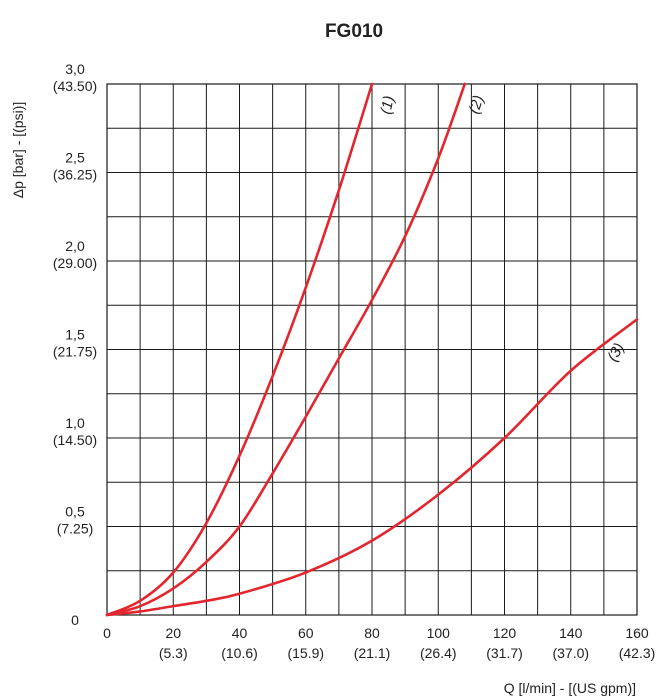 The width and height of the screenshot is (665, 698). What do you see at coordinates (616, 352) in the screenshot?
I see `curve-label-3: (3)` at bounding box center [616, 352].